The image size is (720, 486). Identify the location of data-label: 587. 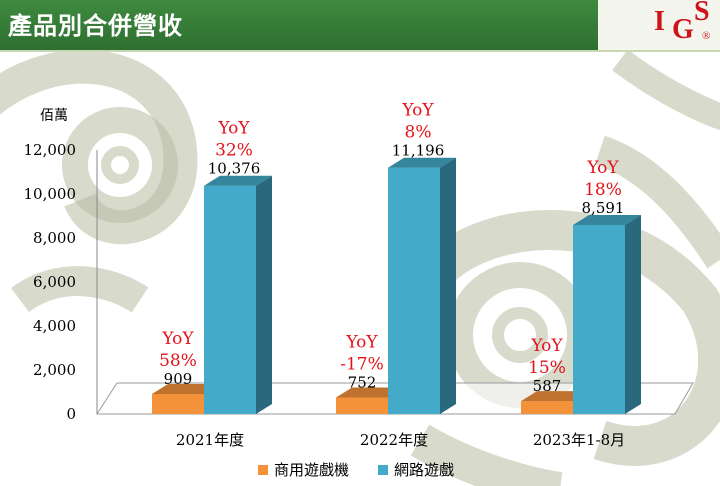
(547, 386).